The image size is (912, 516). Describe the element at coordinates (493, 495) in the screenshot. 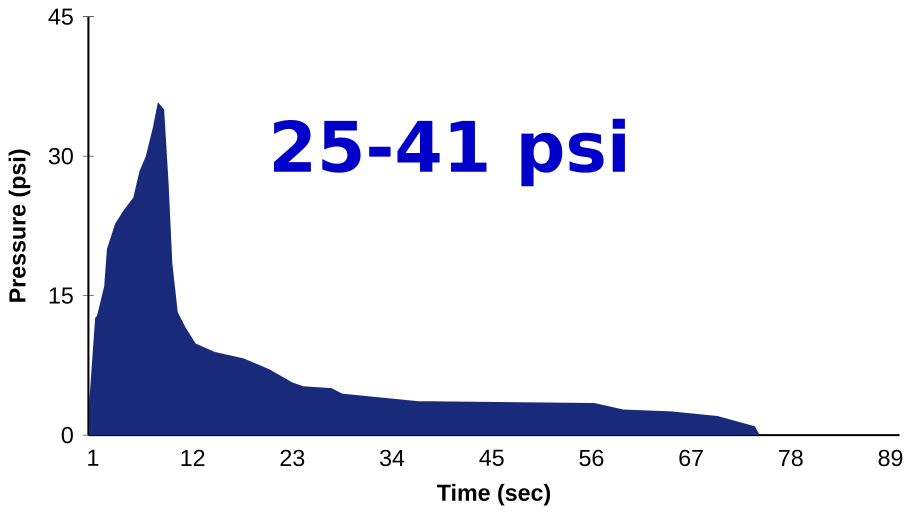

I see `x-axis-title: Time (sec)` at that location.